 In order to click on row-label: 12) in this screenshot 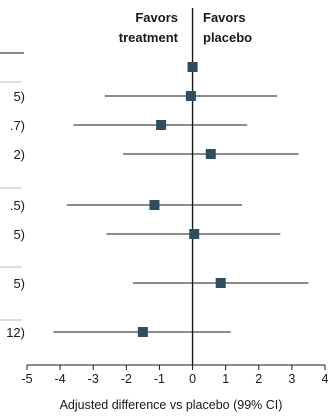, I will do `click(15, 332)`.